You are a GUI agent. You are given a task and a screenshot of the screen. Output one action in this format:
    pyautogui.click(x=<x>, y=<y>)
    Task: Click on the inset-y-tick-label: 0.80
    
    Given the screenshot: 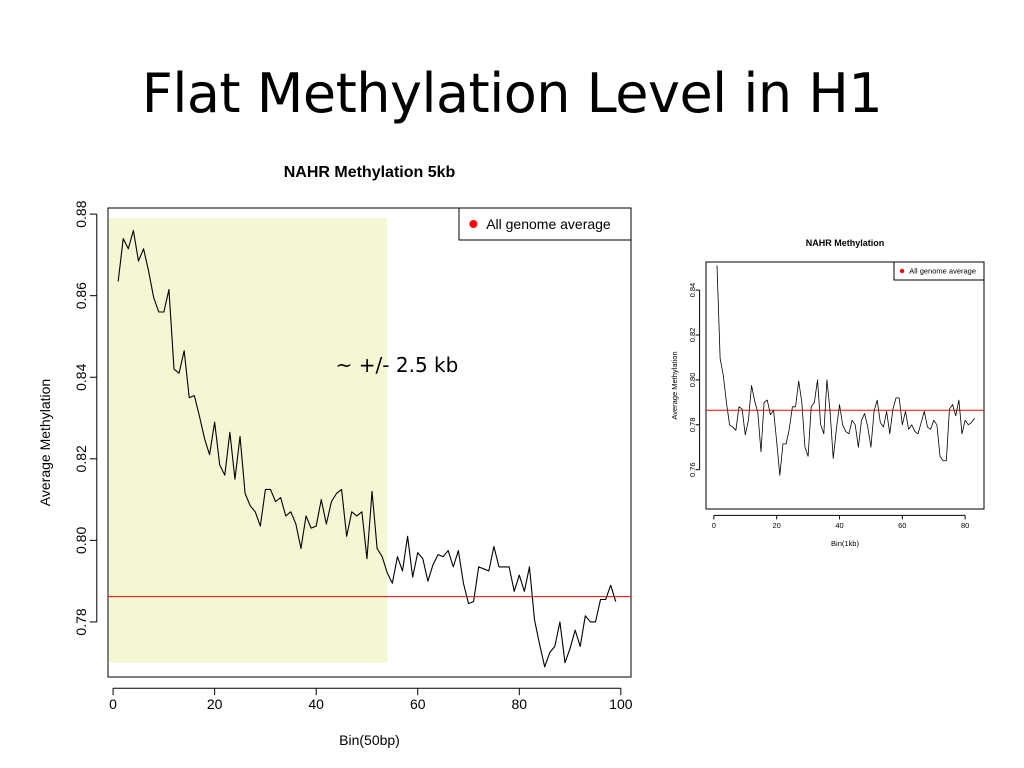 What is the action you would take?
    pyautogui.click(x=692, y=380)
    